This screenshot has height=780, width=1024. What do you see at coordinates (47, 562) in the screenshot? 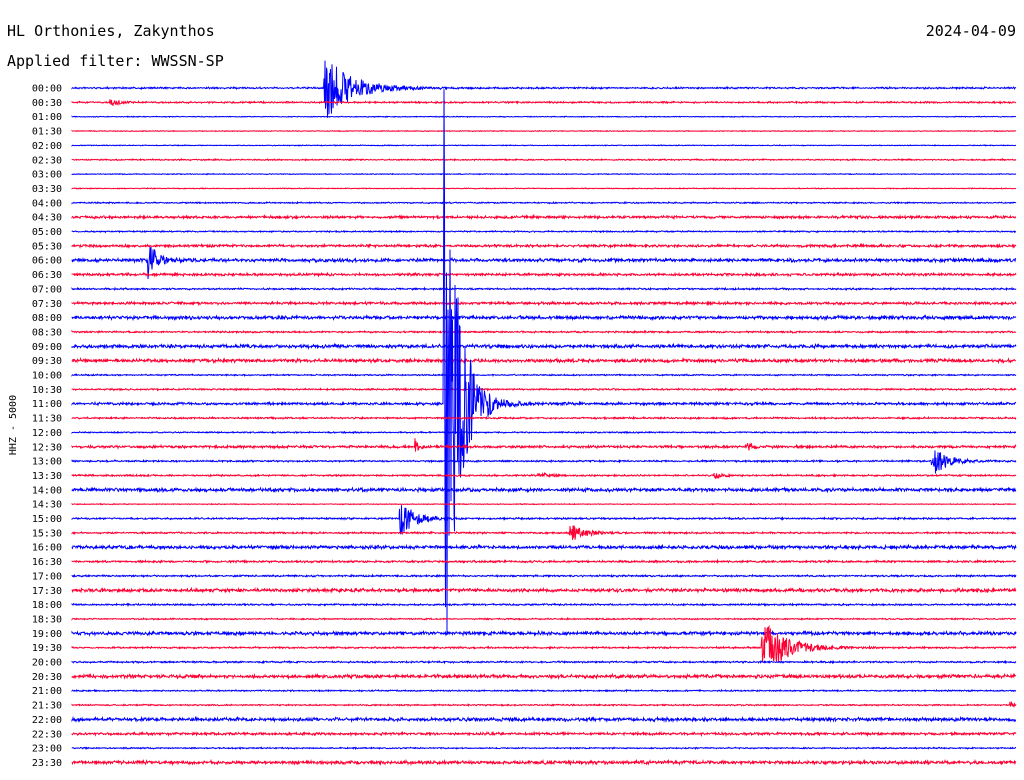
I see `row-time-label: 16:30` at bounding box center [47, 562].